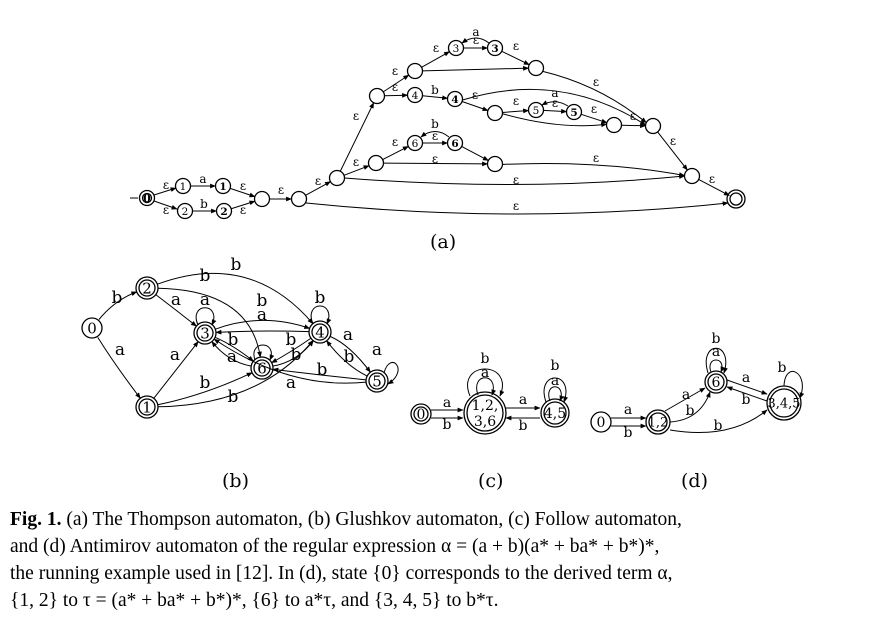 The width and height of the screenshot is (890, 622). What do you see at coordinates (415, 71) in the screenshot?
I see `thompson-state-u2-circle` at bounding box center [415, 71].